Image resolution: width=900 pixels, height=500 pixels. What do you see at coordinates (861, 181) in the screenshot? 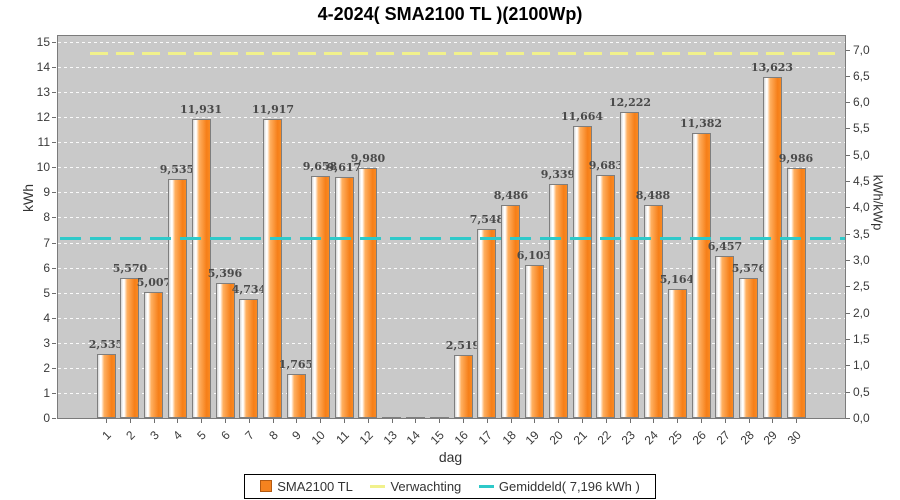
I see `right-axis-tick-label: 4,5` at bounding box center [861, 181].